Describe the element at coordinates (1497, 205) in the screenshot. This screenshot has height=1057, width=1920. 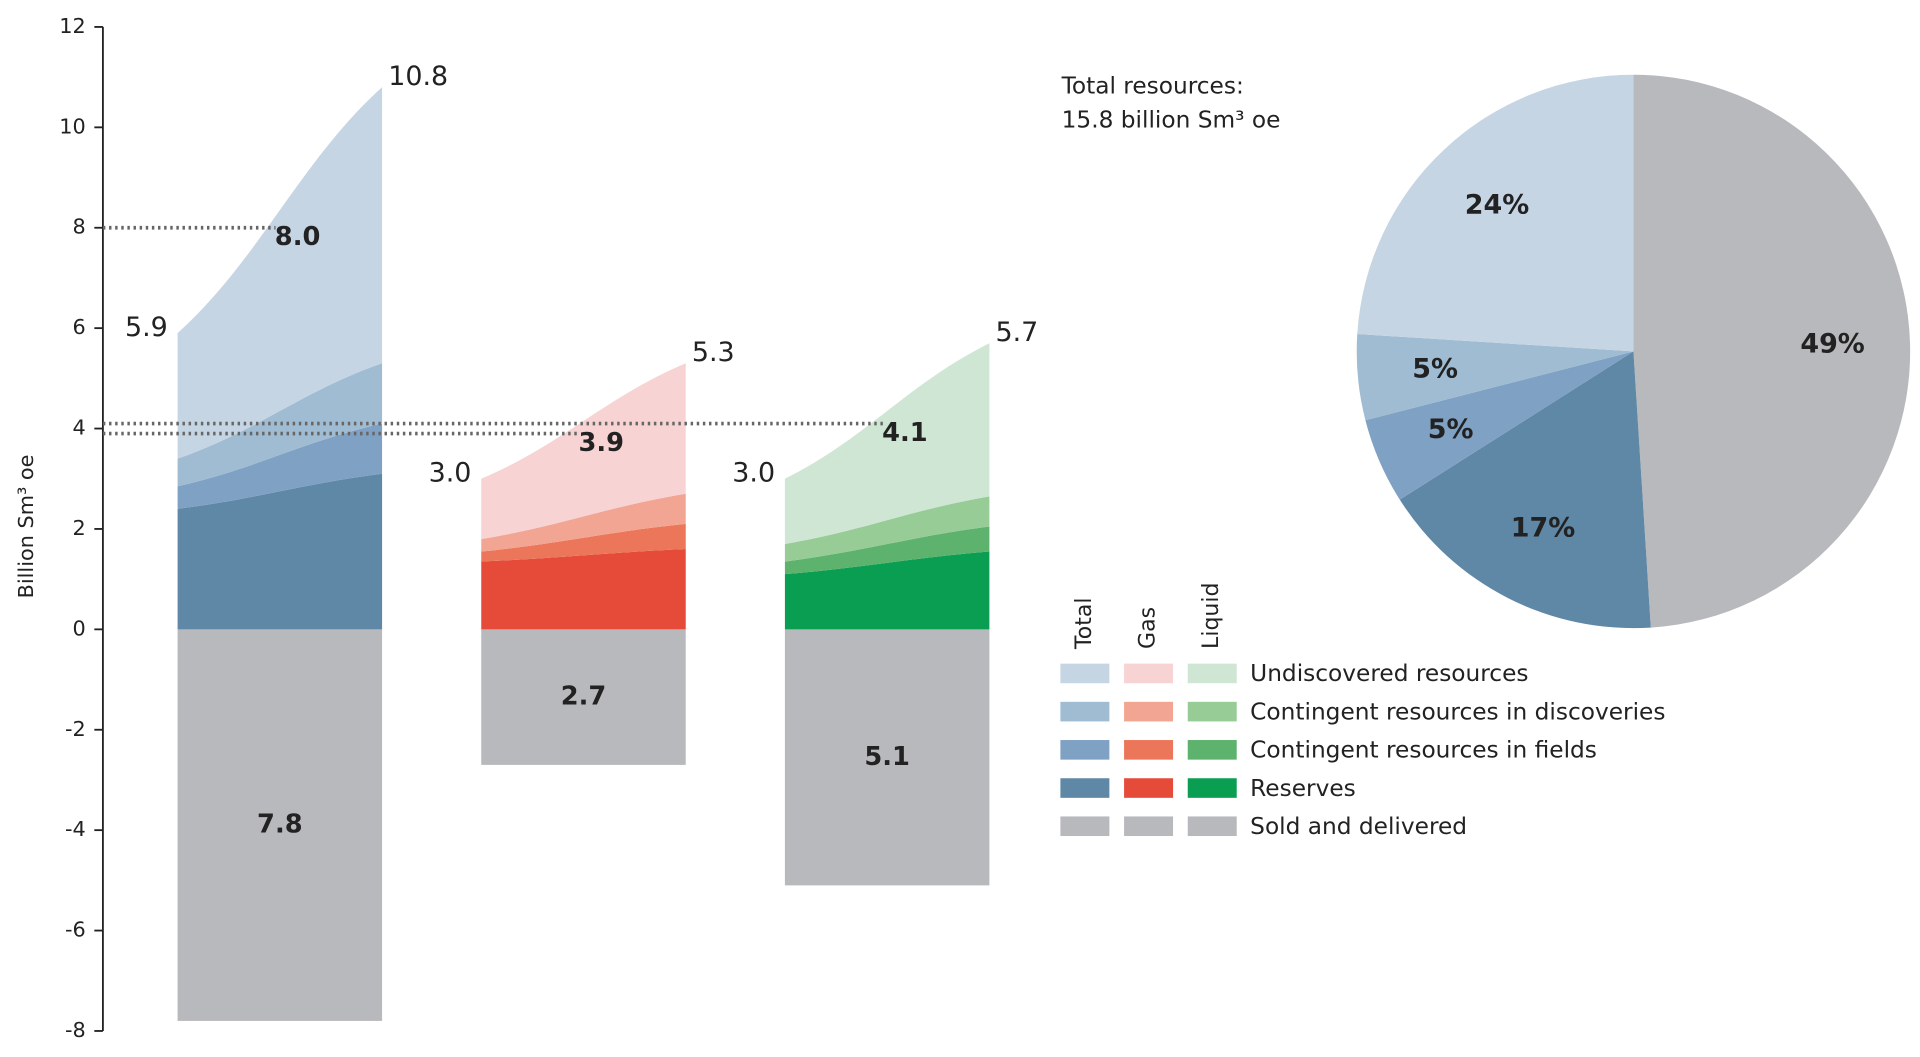
I see `pie-label: 24%` at that location.